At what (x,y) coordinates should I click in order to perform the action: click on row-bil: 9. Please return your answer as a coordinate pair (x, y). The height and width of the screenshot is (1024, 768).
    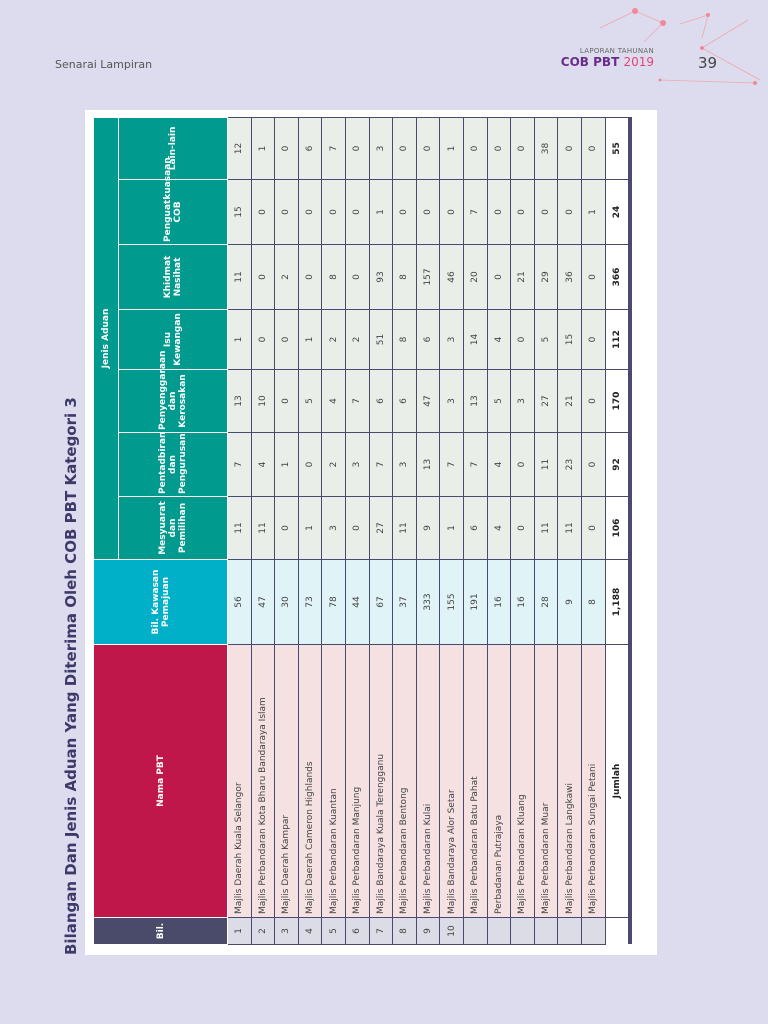
    Looking at the image, I should click on (428, 931).